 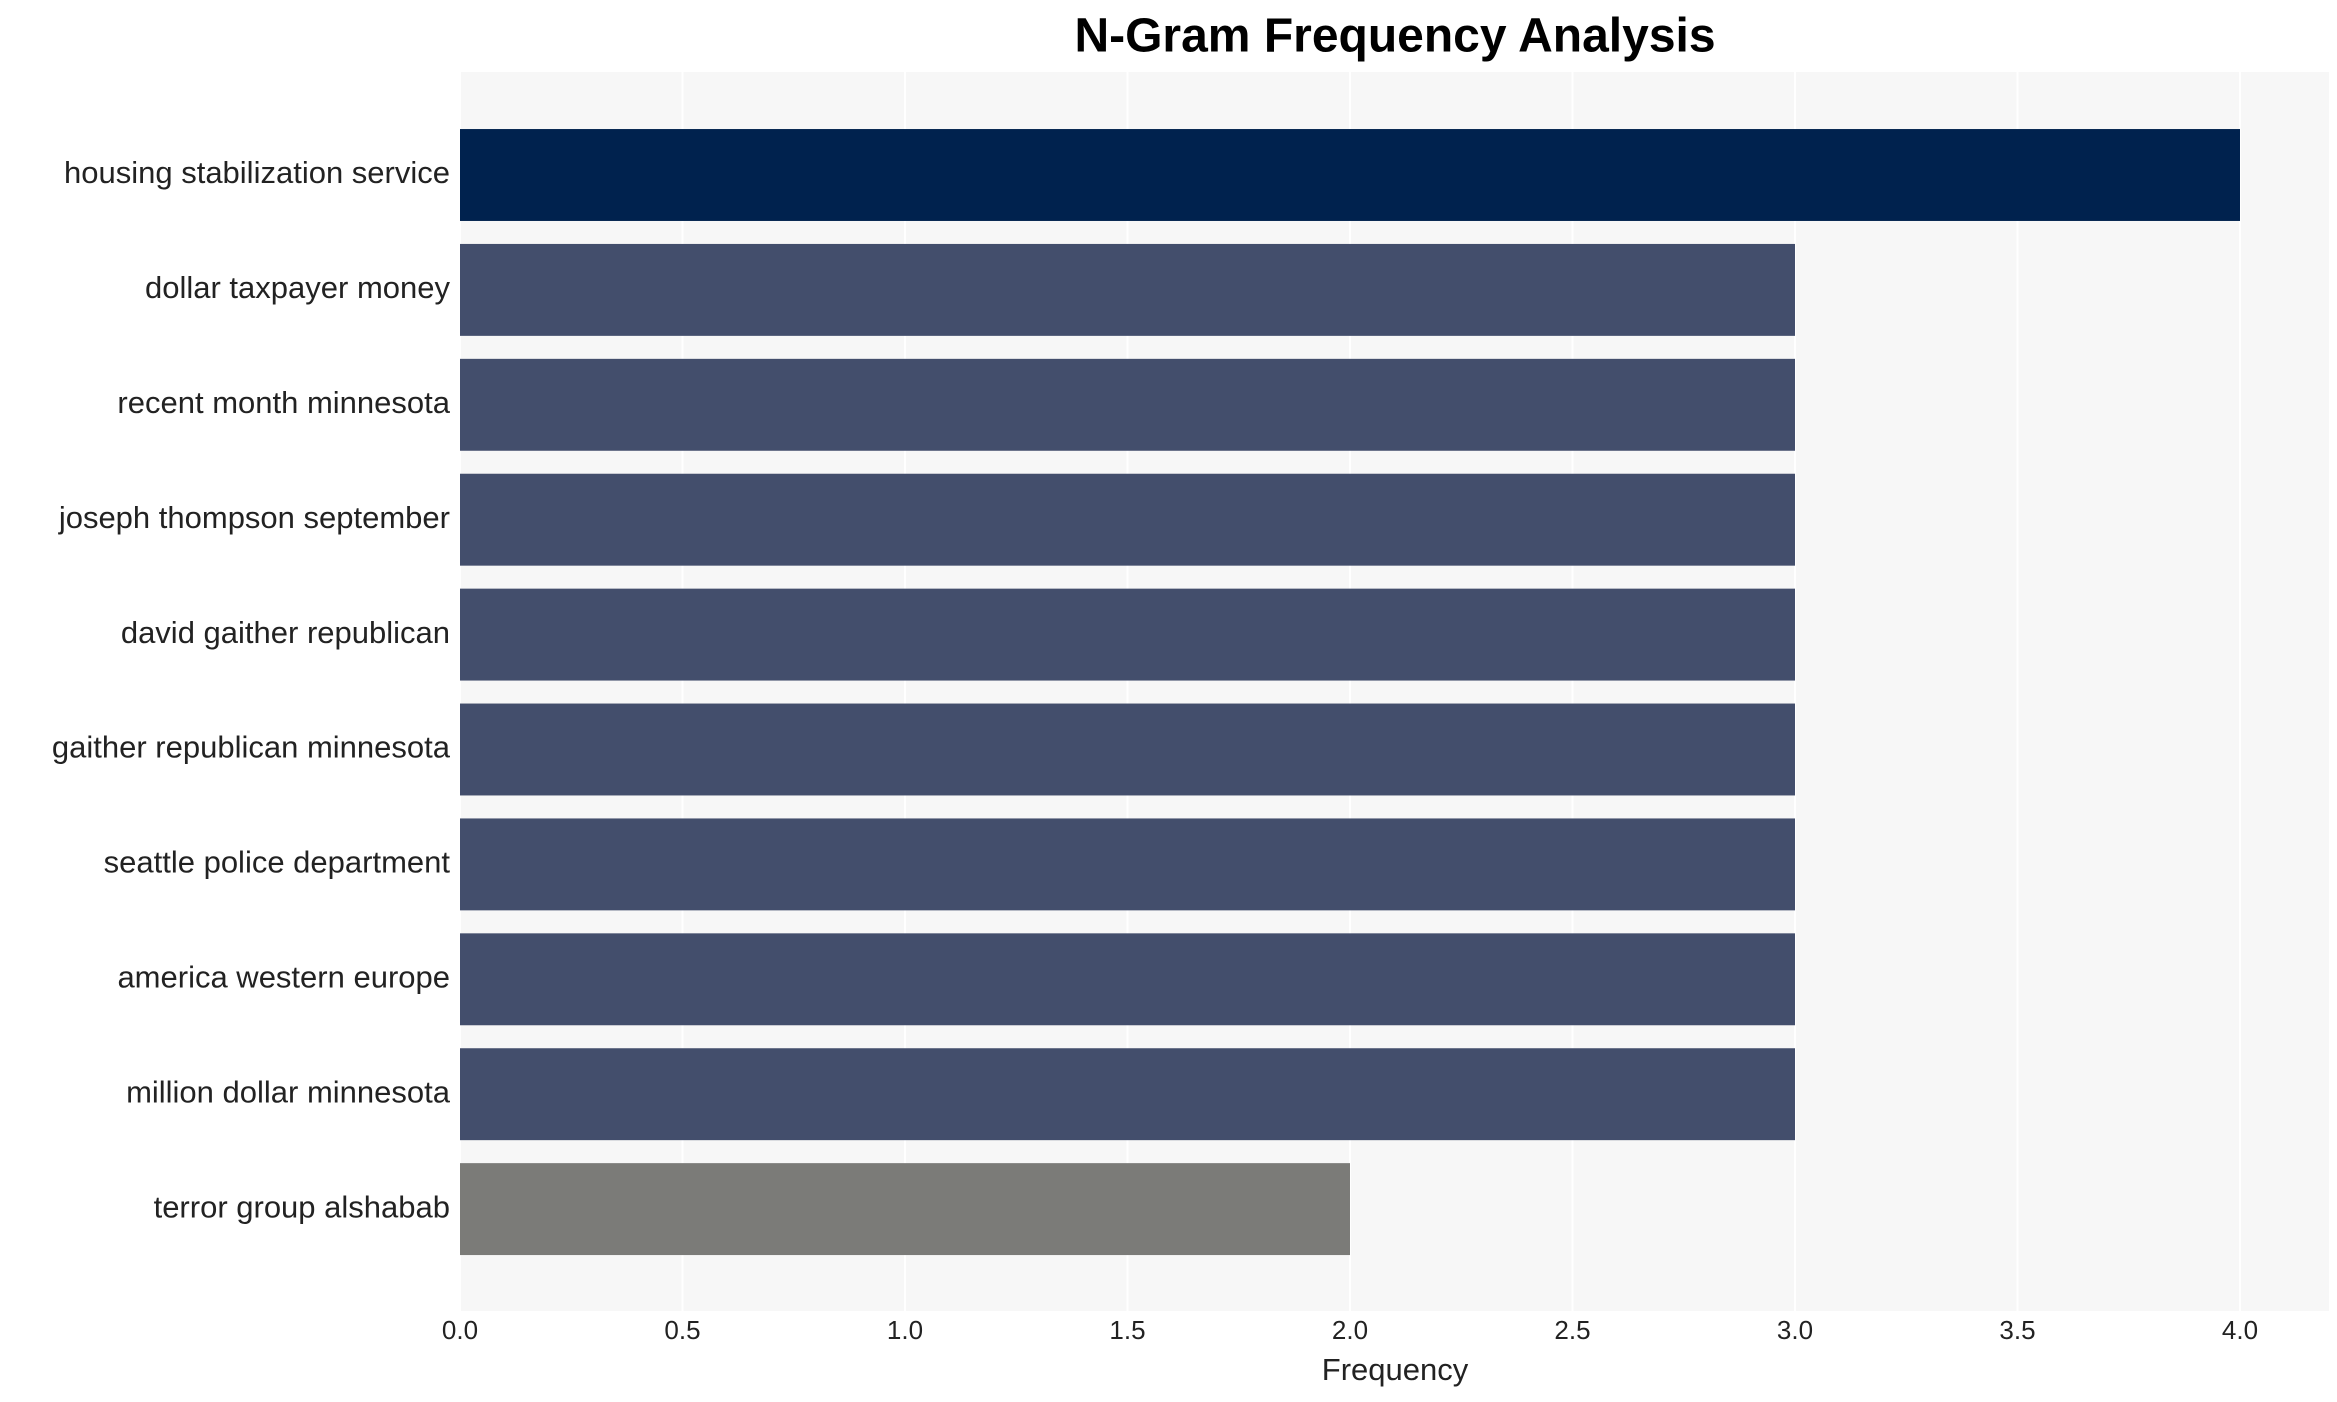 What do you see at coordinates (1572, 1330) in the screenshot?
I see `x-tick-label: 2.5` at bounding box center [1572, 1330].